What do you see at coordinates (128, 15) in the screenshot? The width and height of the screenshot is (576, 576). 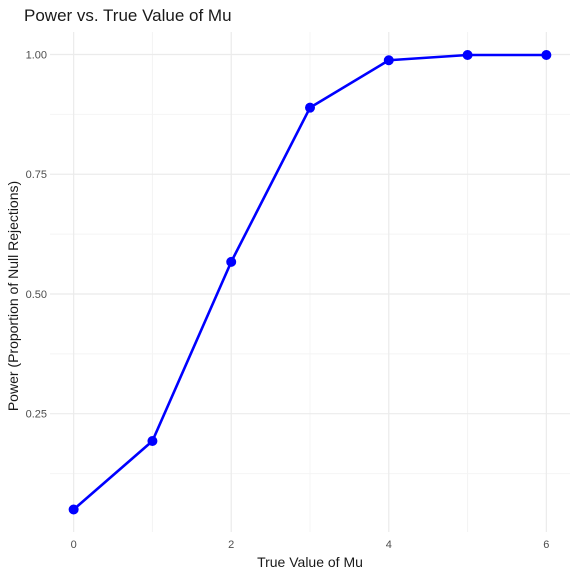 I see `chart-title: Power vs. True Value of Mu` at bounding box center [128, 15].